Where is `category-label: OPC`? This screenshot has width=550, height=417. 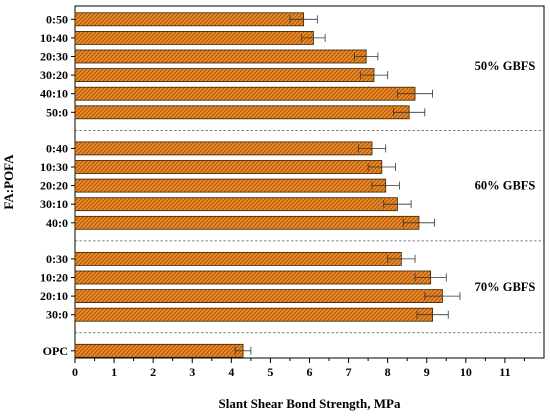 category-label: OPC is located at coordinates (55, 351).